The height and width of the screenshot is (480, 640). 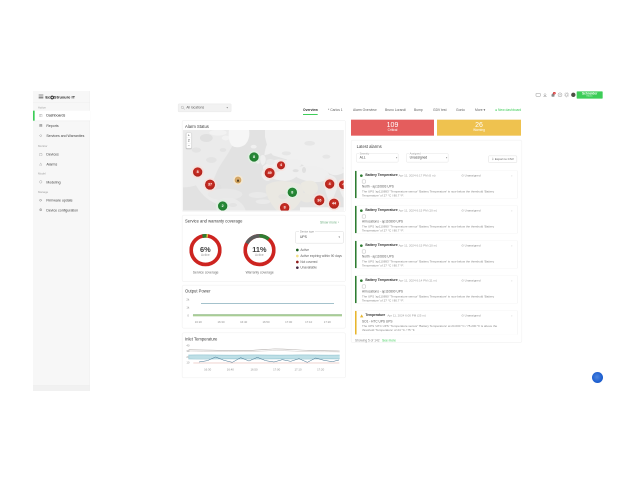 What do you see at coordinates (188, 299) in the screenshot?
I see `svg-text: 2k` at bounding box center [188, 299].